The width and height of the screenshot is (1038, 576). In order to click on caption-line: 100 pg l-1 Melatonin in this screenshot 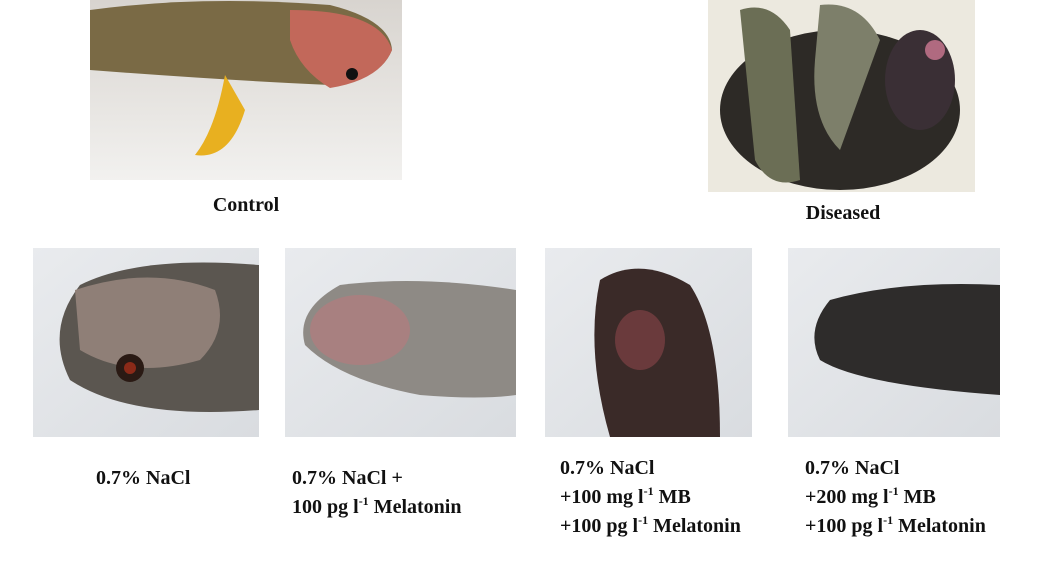, I will do `click(376, 507)`.